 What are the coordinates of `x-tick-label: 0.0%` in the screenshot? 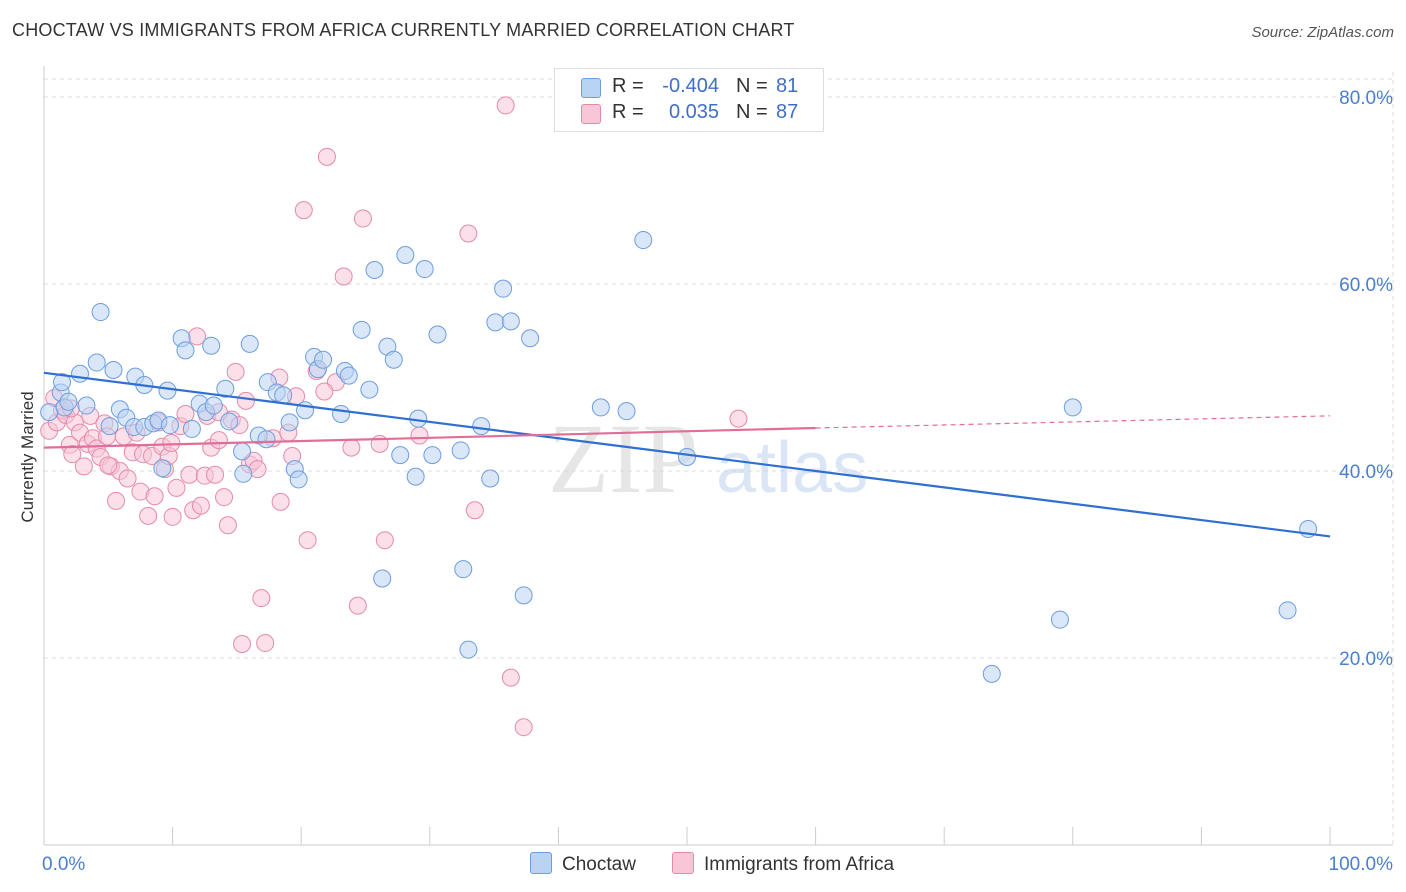 It's located at (63, 864).